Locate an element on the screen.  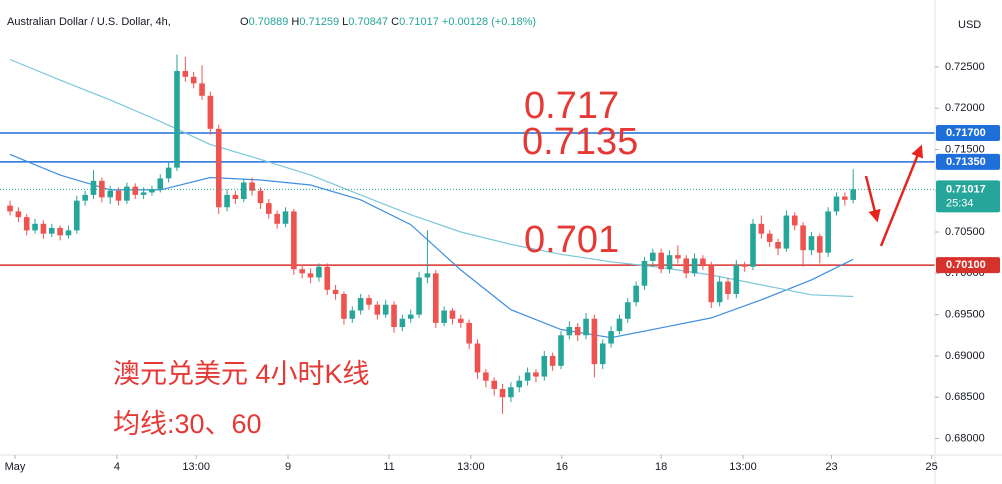
legend-value: 0.70847 is located at coordinates (368, 22).